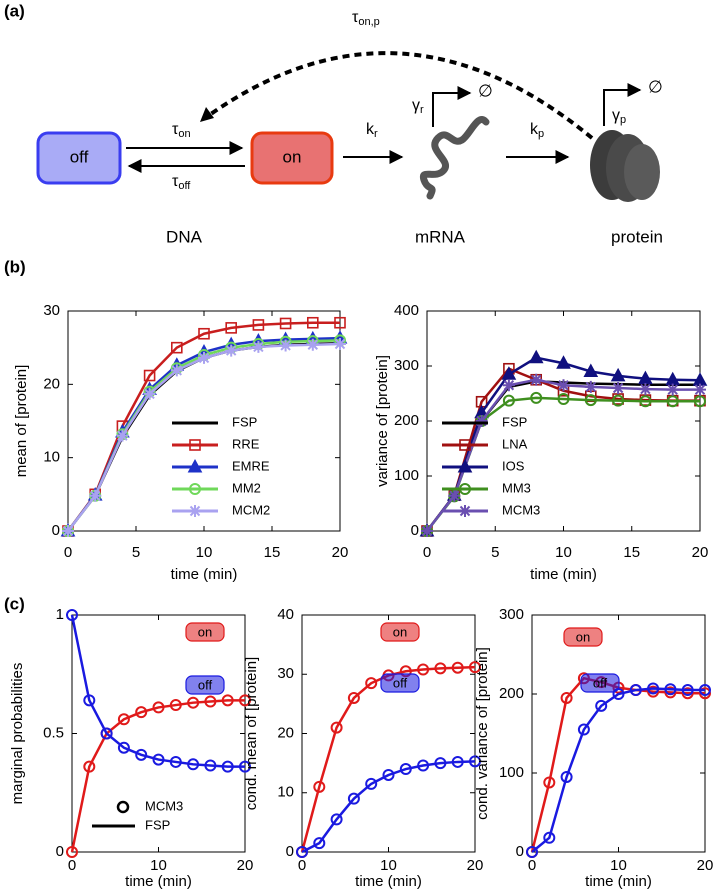  Describe the element at coordinates (372, 130) in the screenshot. I see `rate-label: kr` at that location.